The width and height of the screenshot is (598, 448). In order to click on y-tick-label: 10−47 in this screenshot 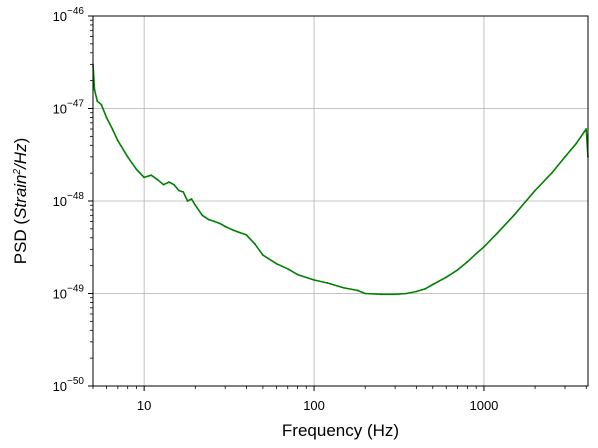, I will do `click(69, 108)`.